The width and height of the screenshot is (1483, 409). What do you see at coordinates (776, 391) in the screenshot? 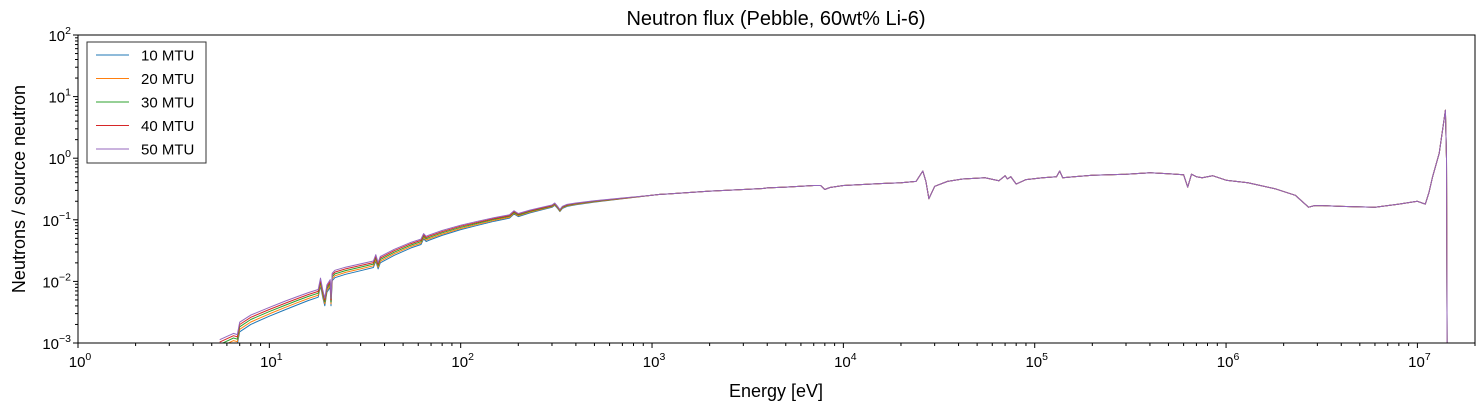
I see `x-axis-label: Energy [eV]` at bounding box center [776, 391].